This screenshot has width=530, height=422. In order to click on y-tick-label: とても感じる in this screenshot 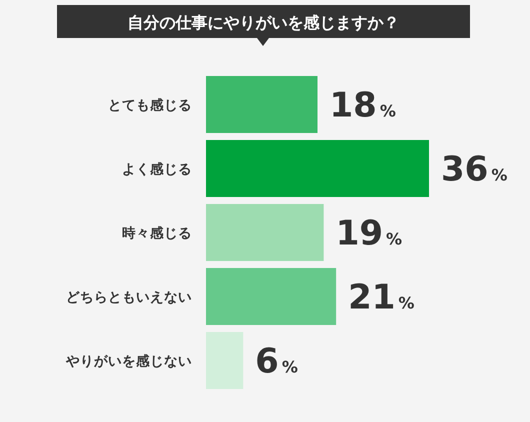, I will do `click(150, 106)`.